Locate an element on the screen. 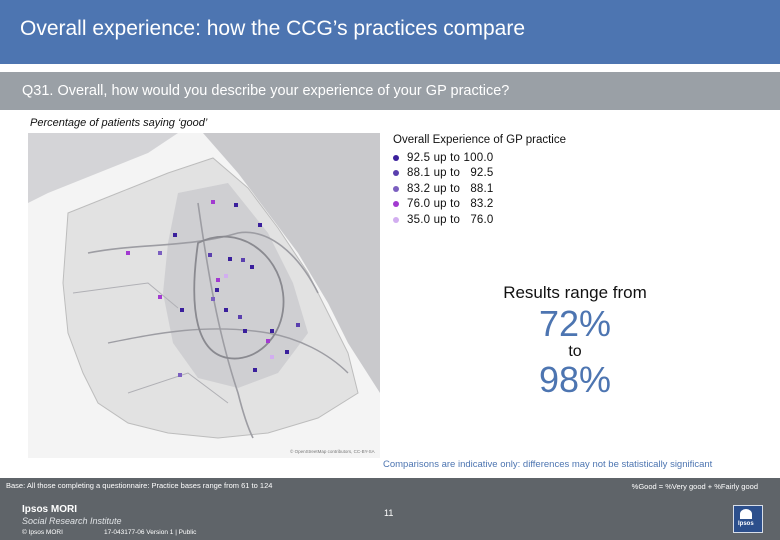  legend-item: 92.5 up to 100.0 is located at coordinates (479, 158).